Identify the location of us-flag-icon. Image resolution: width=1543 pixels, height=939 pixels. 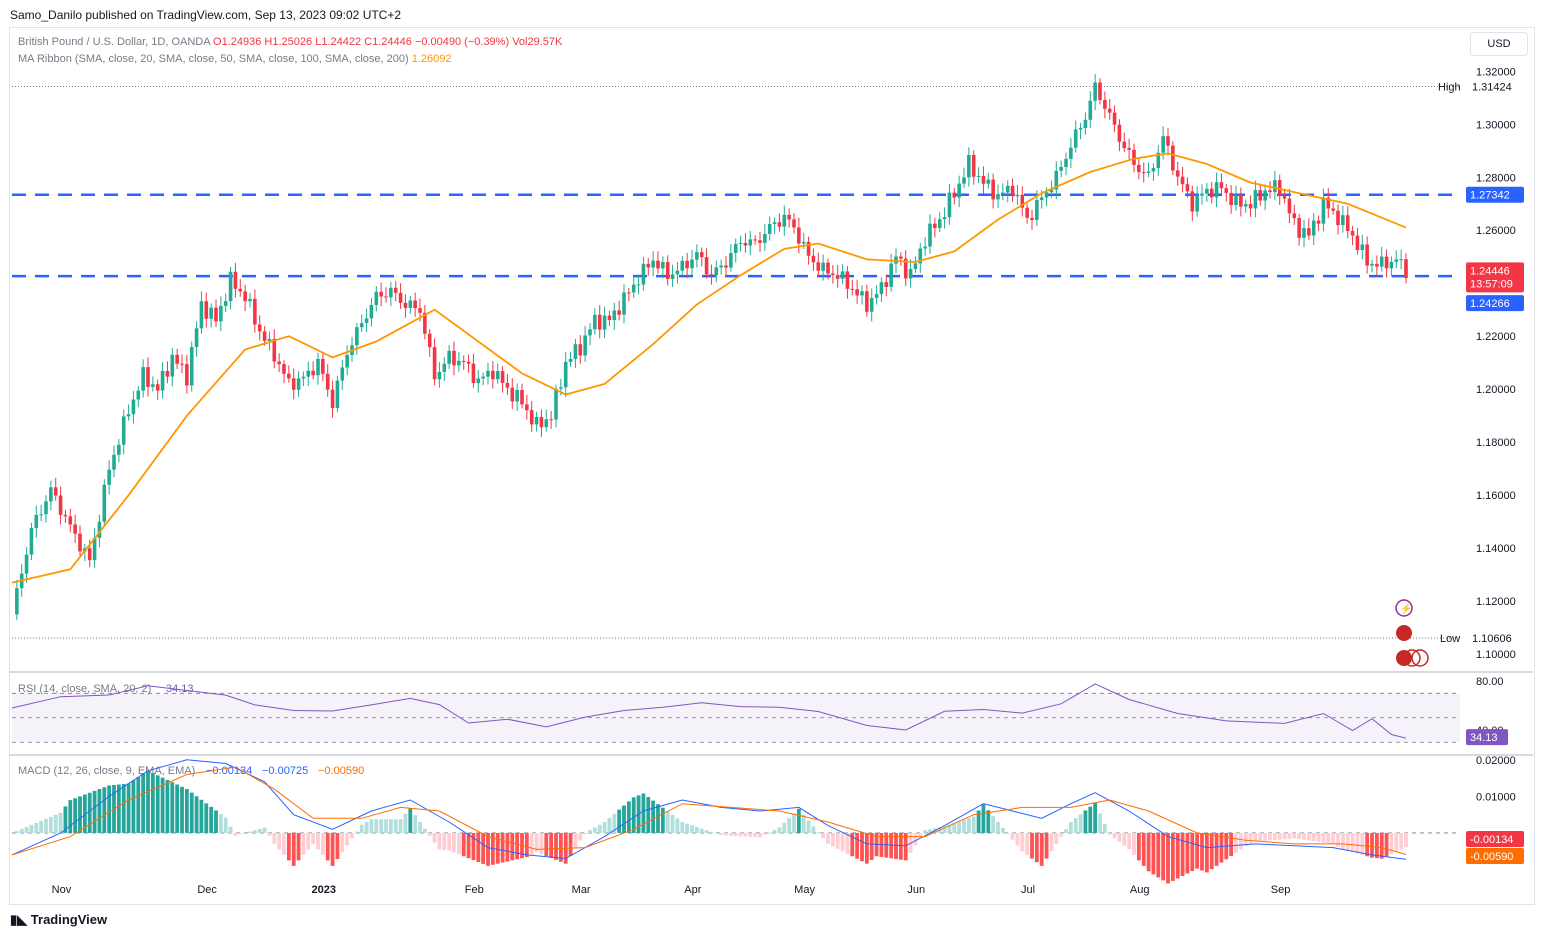
(1420, 658).